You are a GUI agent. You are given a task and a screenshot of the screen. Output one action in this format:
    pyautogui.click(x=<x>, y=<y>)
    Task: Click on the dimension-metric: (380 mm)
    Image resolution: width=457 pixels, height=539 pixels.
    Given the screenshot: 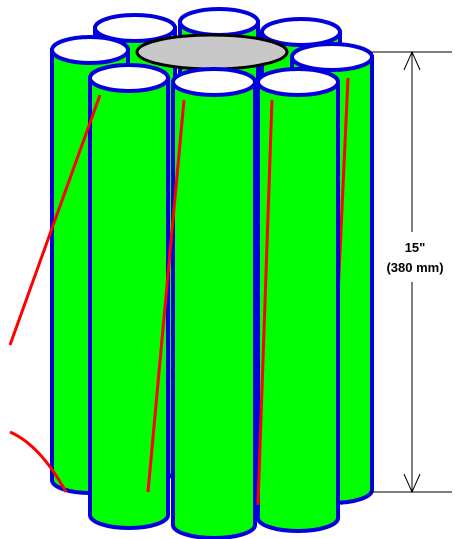 What is the action you would take?
    pyautogui.click(x=414, y=267)
    